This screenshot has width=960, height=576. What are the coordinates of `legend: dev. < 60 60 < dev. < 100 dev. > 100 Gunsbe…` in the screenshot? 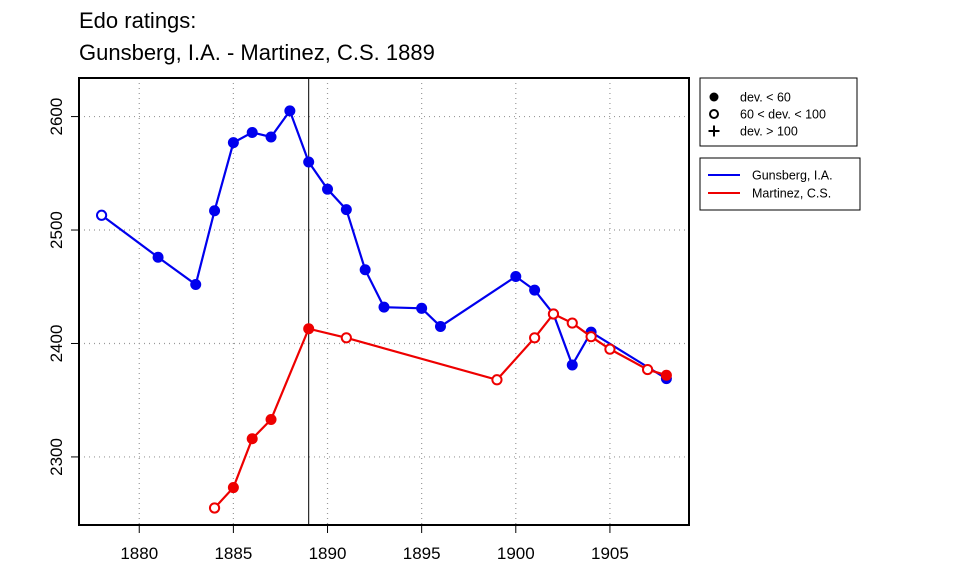 It's located at (780, 144).